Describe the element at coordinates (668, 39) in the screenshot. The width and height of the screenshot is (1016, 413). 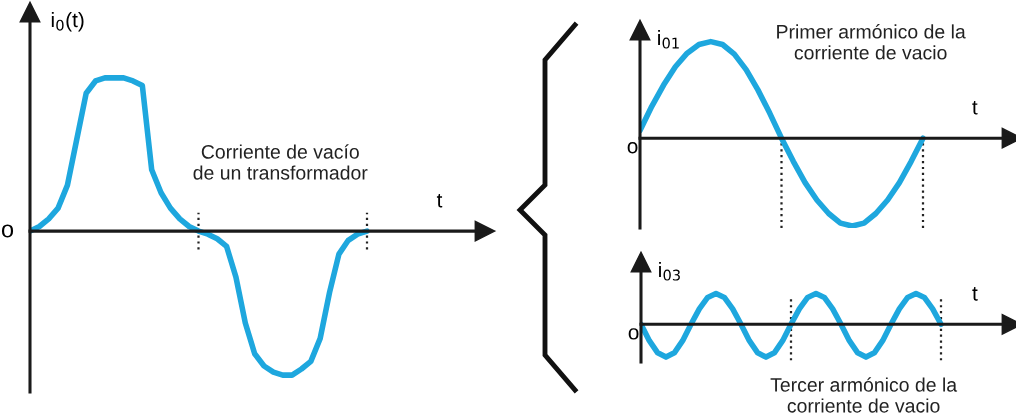
I see `y-axis-title: i$_{01}$` at that location.